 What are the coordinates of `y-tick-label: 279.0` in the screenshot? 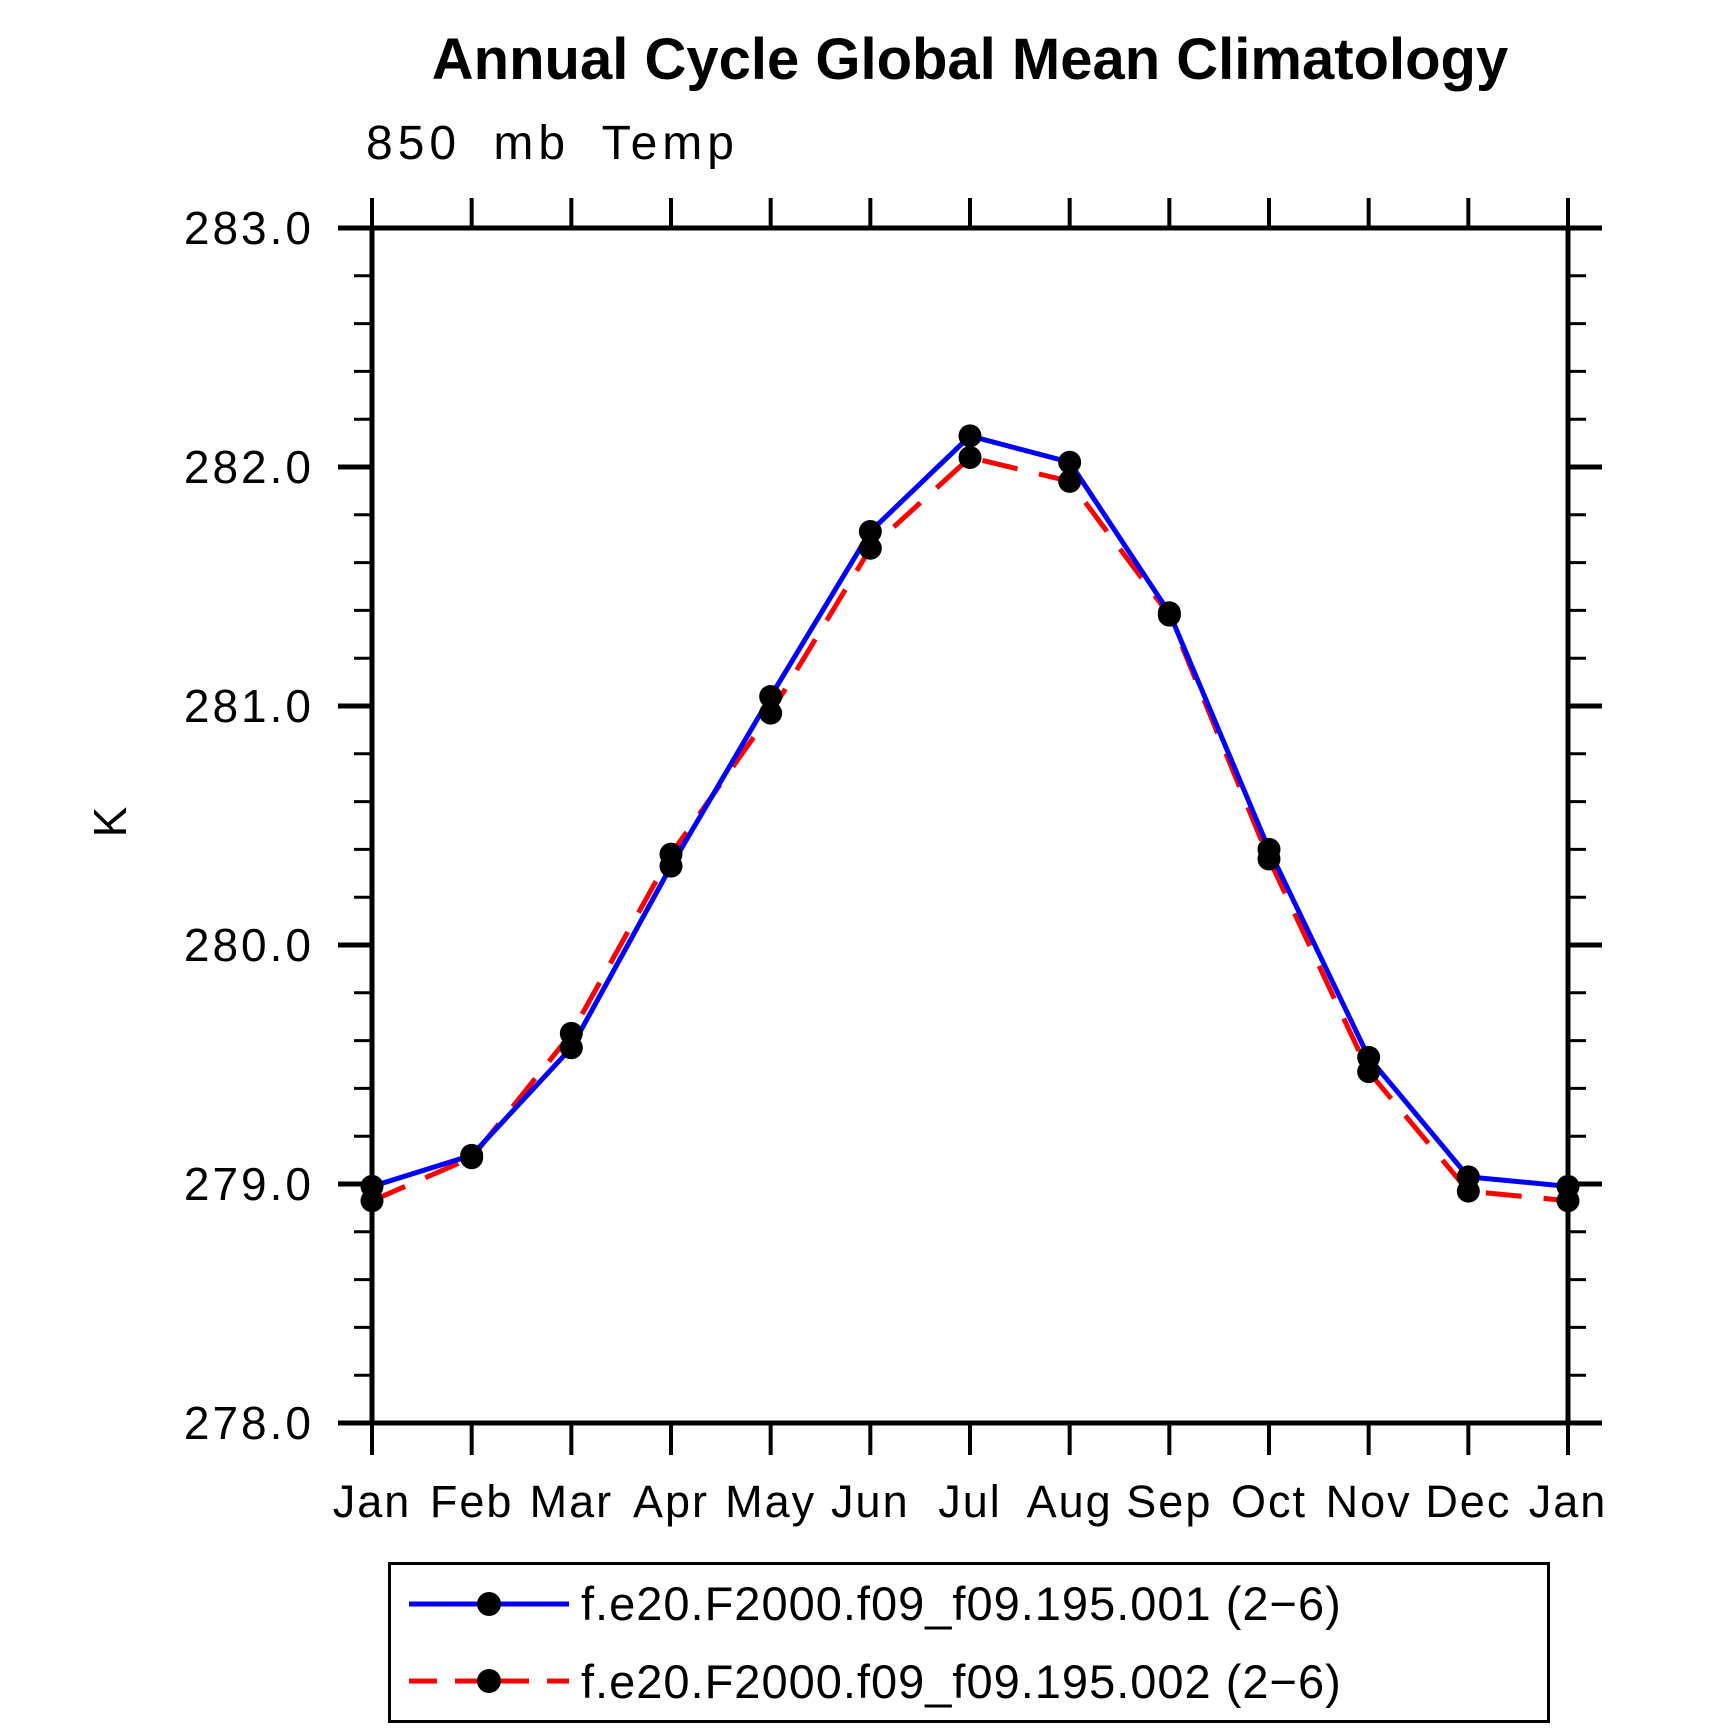 It's located at (249, 1184).